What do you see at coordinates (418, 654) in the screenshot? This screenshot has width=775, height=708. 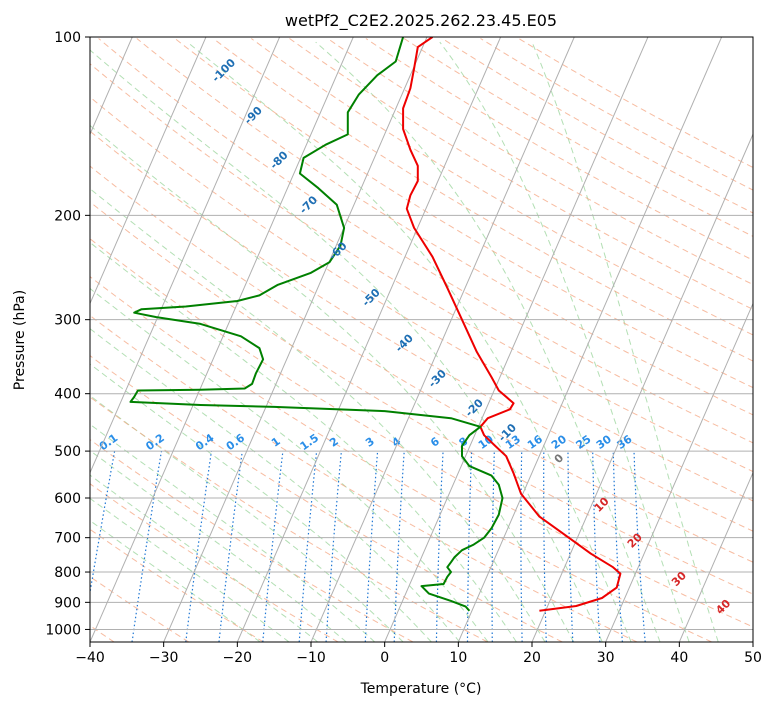 I see `x-axis-ticks: −40 −30 −20 −10 0 10 20 30 40 50` at bounding box center [418, 654].